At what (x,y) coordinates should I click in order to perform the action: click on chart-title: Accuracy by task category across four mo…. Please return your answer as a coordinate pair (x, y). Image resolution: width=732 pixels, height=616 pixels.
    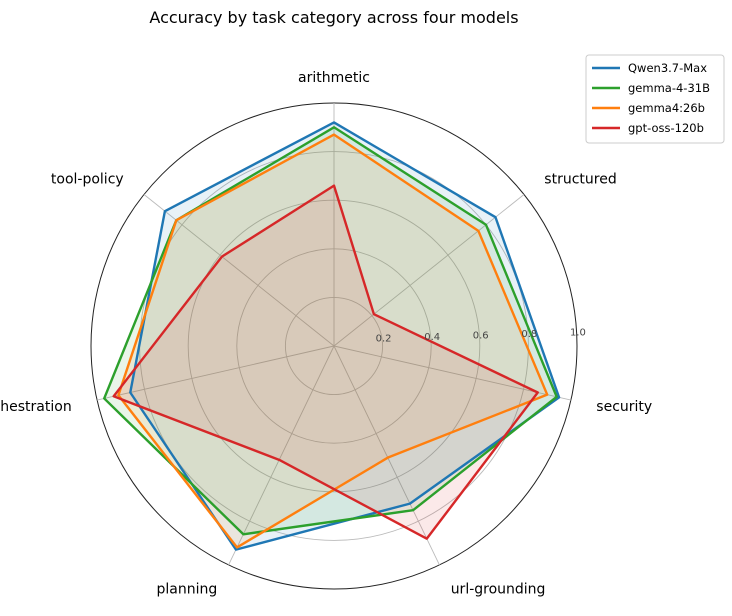
    Looking at the image, I should click on (333, 17).